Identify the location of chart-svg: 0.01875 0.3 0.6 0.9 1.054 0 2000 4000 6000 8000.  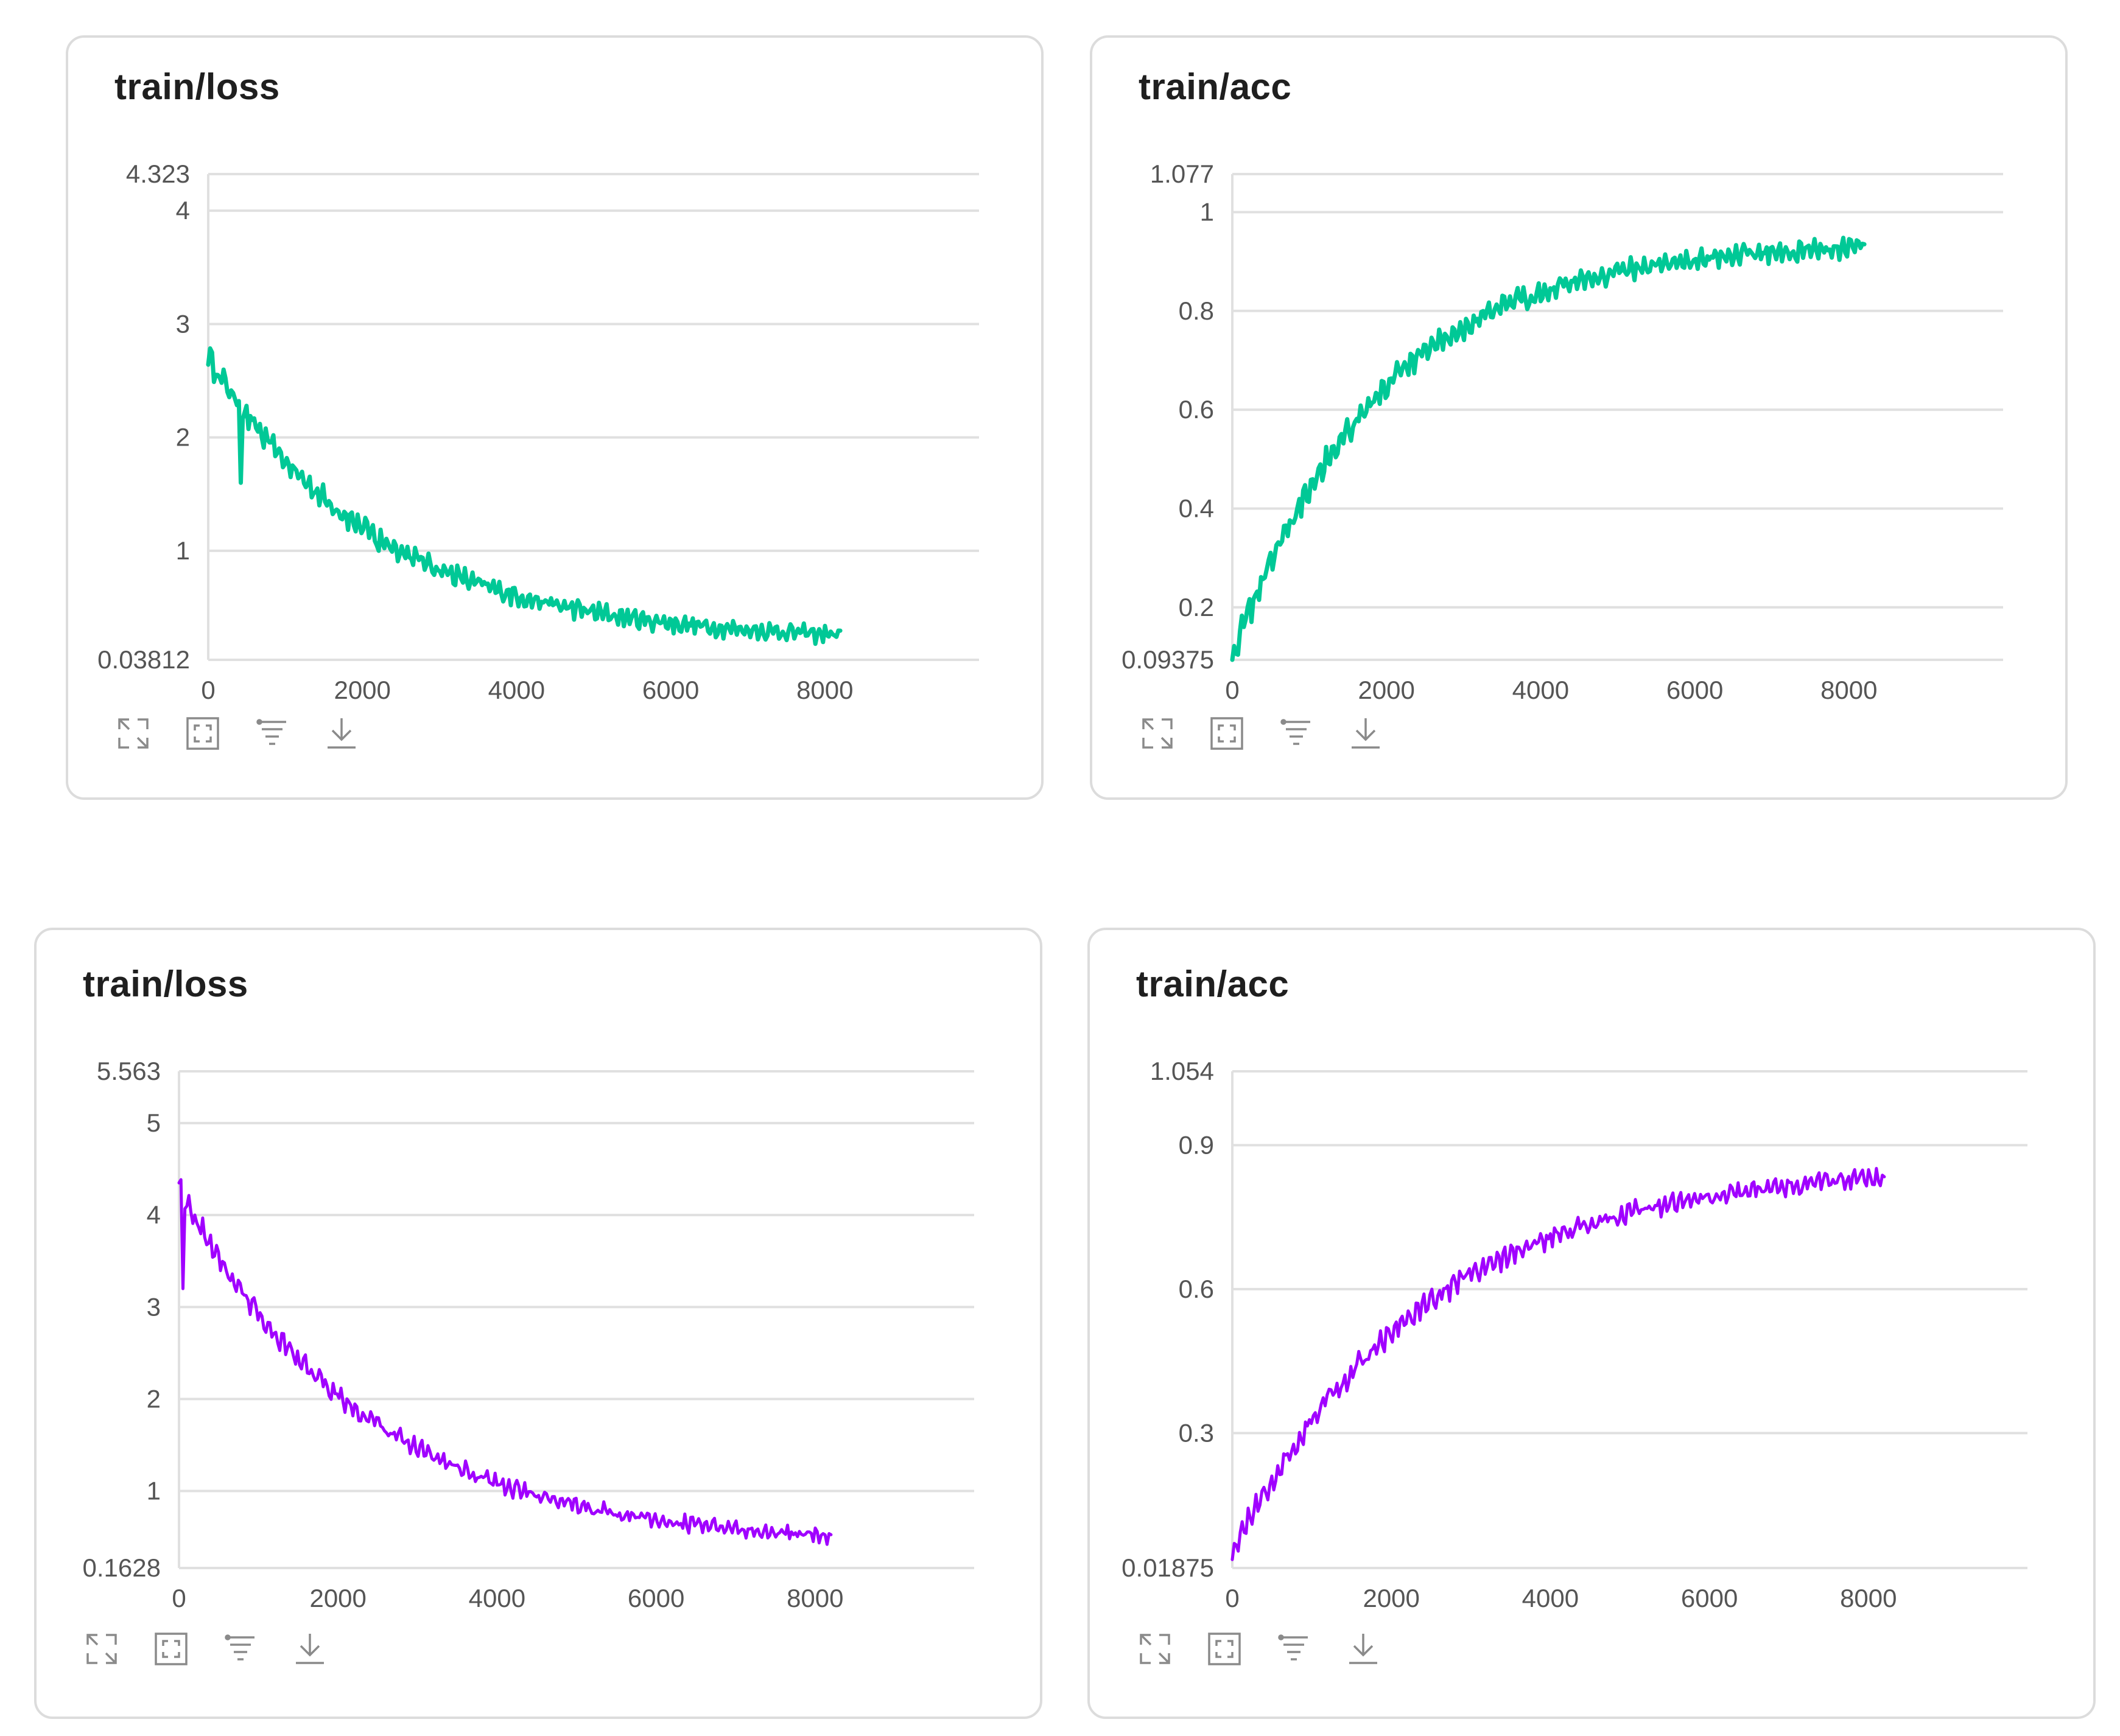
(1574, 1334).